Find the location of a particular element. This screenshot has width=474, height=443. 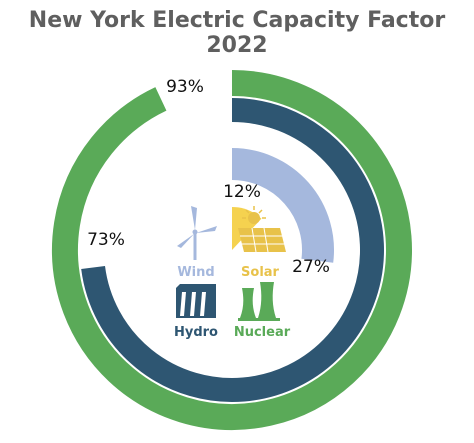

legend-label-wind: Wind is located at coordinates (195, 272).